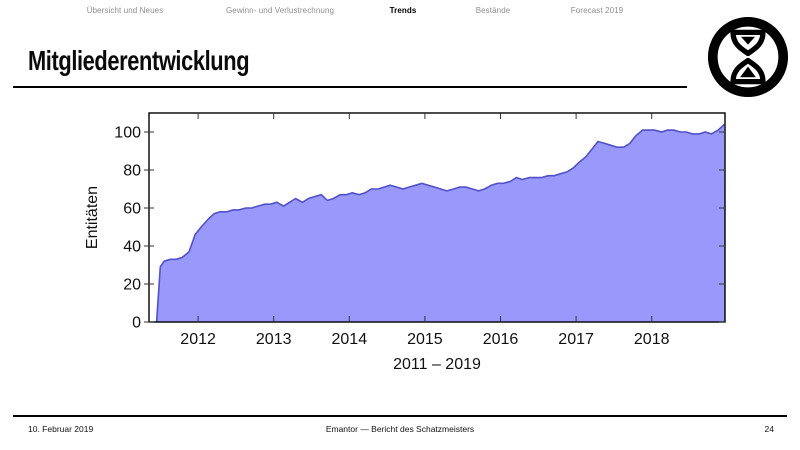  I want to click on nav-item-bestaende: Bestände, so click(493, 10).